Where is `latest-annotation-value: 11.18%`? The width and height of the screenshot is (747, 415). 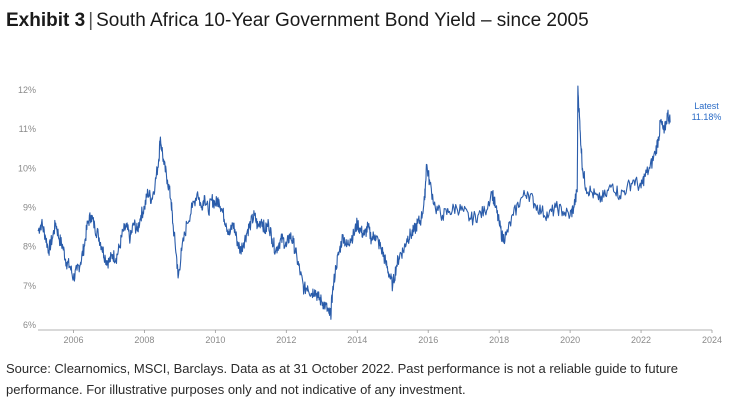 latest-annotation-value: 11.18% is located at coordinates (707, 117).